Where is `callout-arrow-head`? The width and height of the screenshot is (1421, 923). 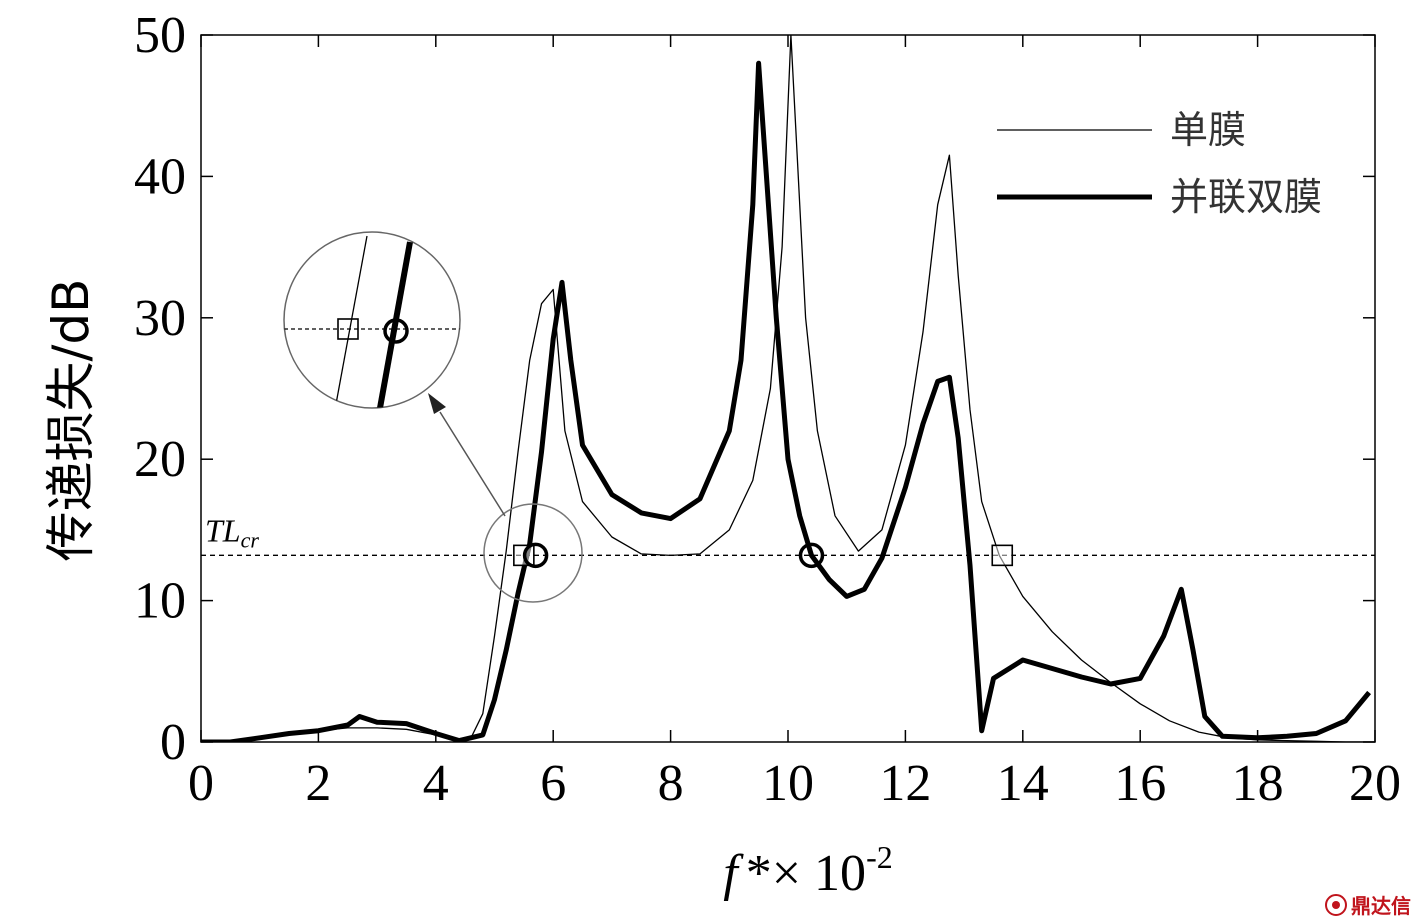 callout-arrow-head is located at coordinates (437, 403).